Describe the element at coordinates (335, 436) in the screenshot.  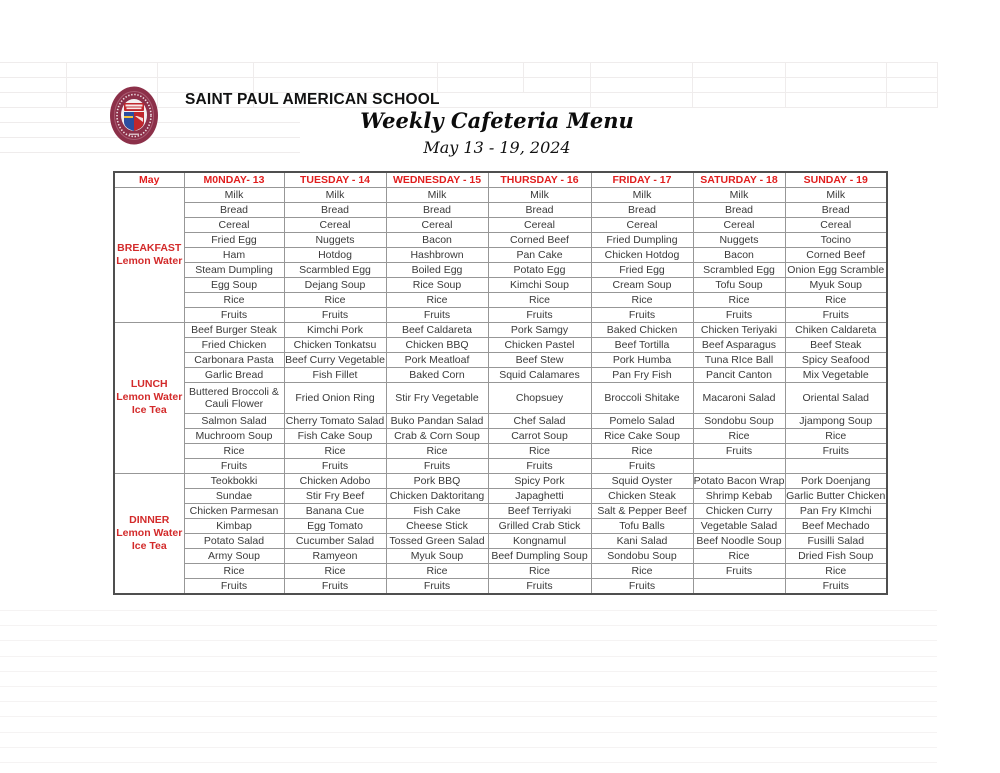
I see `menu-cell: Fish Cake Soup` at that location.